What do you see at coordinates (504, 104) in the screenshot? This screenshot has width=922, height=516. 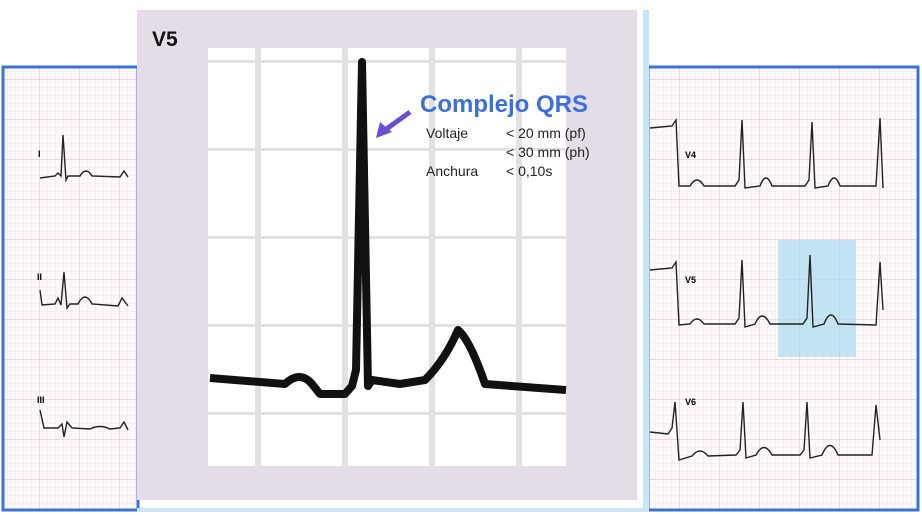 I see `annotation-heading: Complejo QRS` at bounding box center [504, 104].